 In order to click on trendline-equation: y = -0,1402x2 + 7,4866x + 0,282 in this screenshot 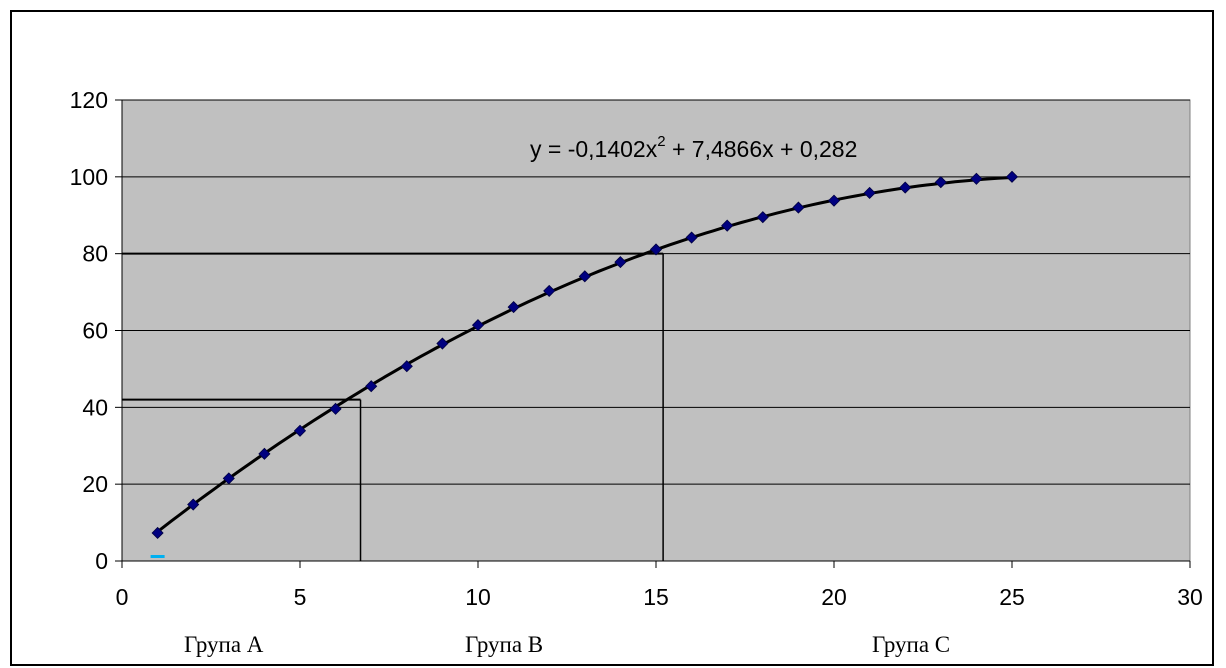, I will do `click(693, 147)`.